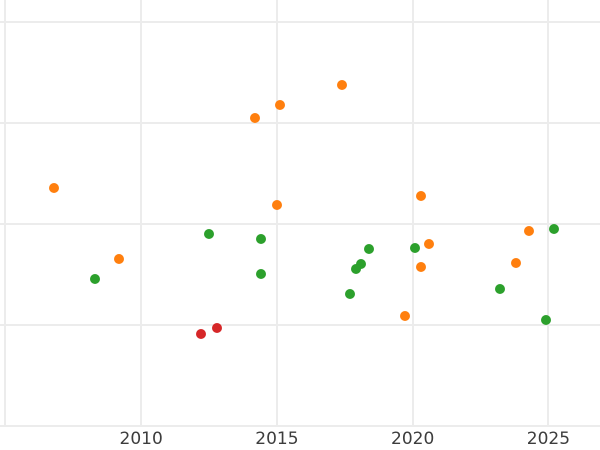  Describe the element at coordinates (413, 439) in the screenshot. I see `x-axis-tick-label: 2020` at that location.